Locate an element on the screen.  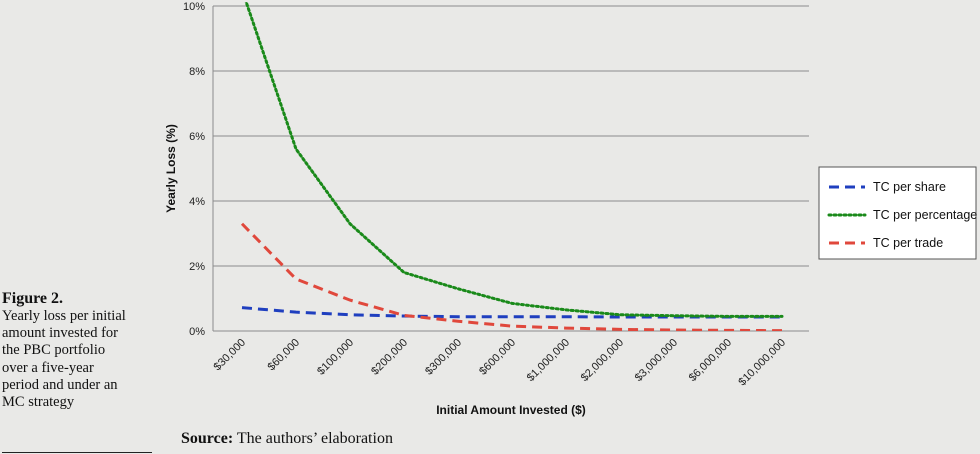
caption-line: Yearly loss per initial is located at coordinates (64, 316).